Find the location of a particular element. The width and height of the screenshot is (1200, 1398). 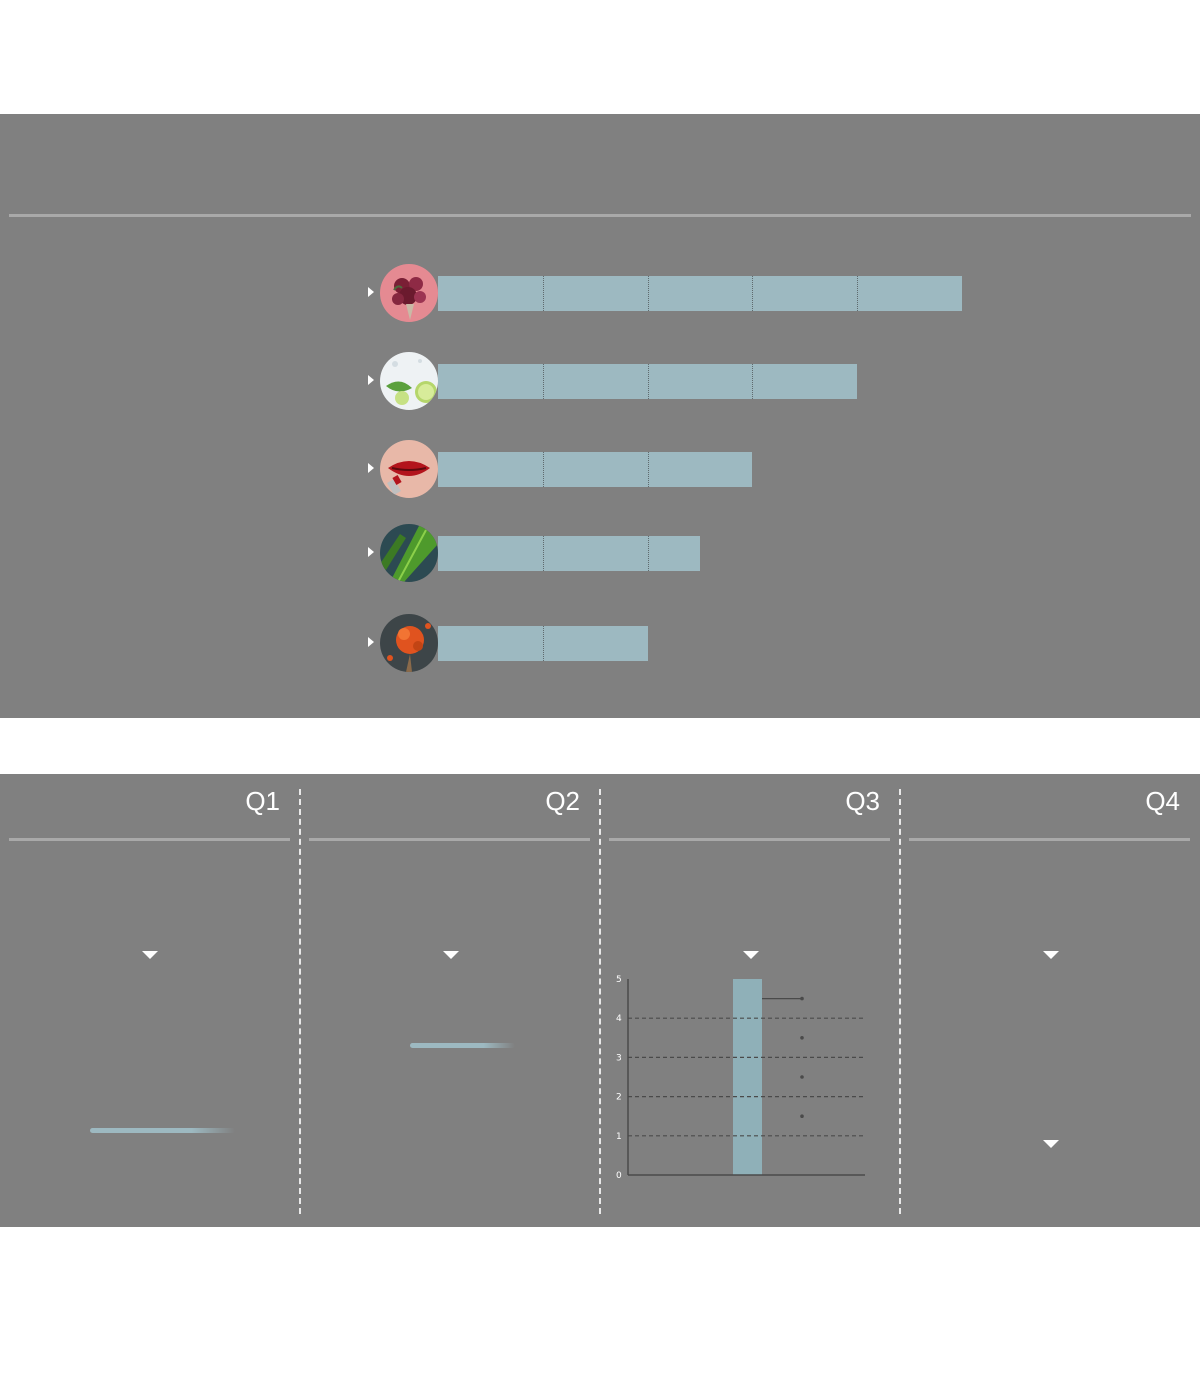

lime-splash-icon is located at coordinates (409, 381).